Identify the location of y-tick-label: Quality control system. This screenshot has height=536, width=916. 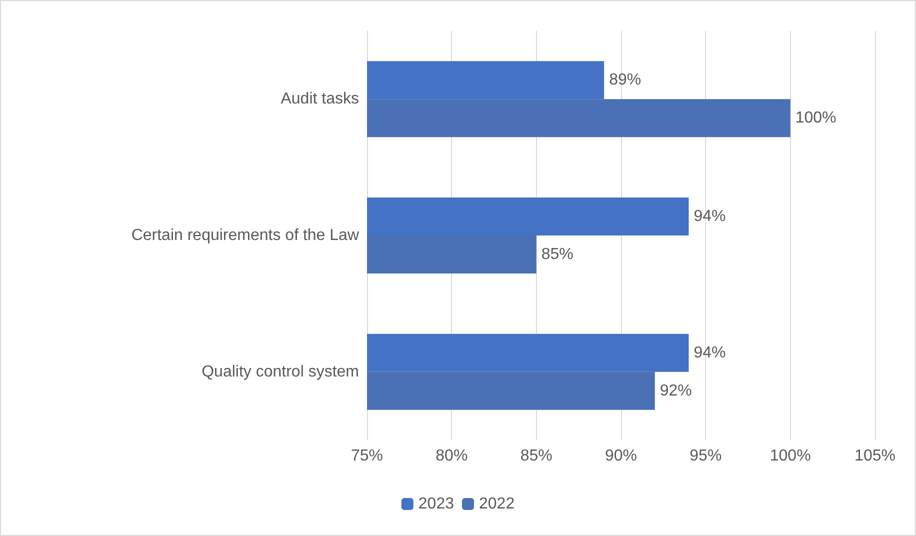
(280, 371).